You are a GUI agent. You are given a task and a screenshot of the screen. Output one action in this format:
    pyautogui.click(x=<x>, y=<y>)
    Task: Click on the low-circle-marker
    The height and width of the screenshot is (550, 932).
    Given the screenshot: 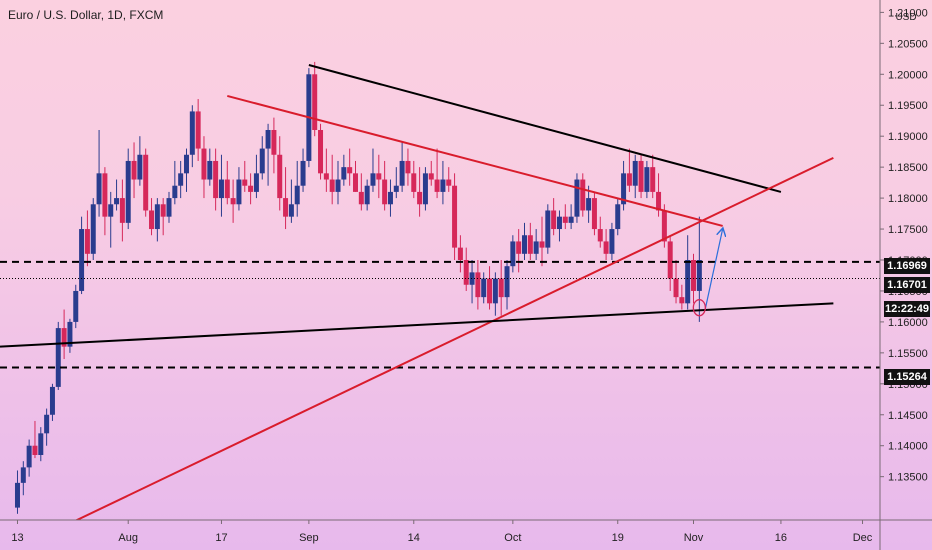 What is the action you would take?
    pyautogui.click(x=699, y=308)
    